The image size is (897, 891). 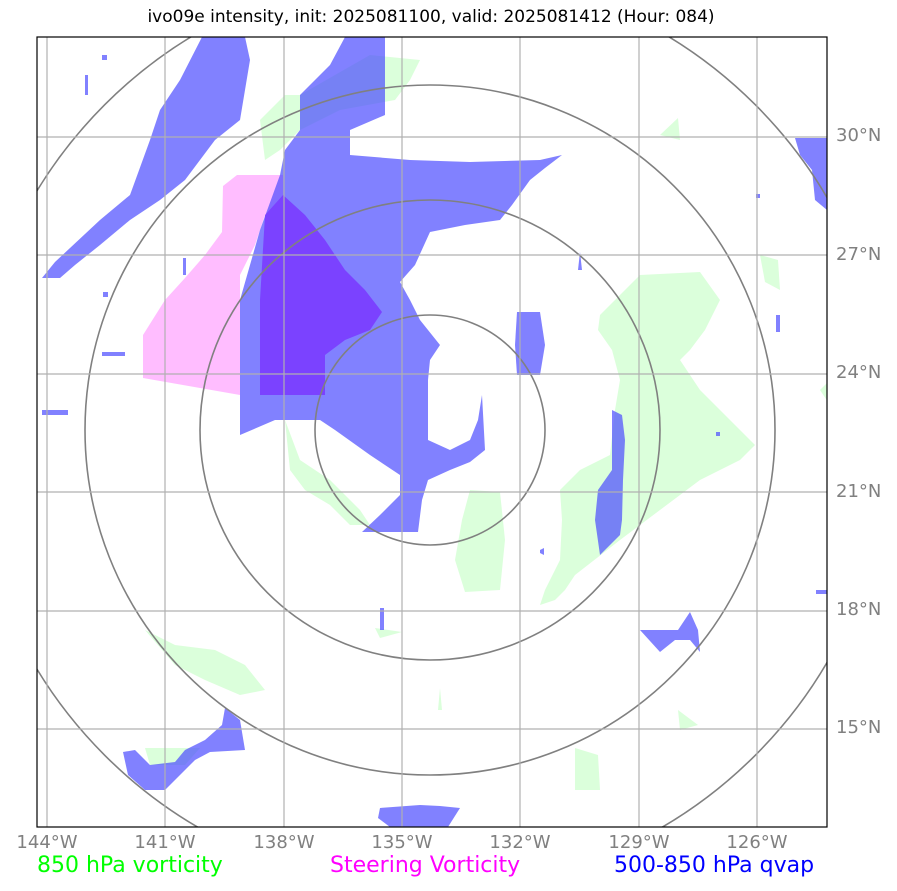 I want to click on lon-label-138w: 138°W, so click(x=284, y=842).